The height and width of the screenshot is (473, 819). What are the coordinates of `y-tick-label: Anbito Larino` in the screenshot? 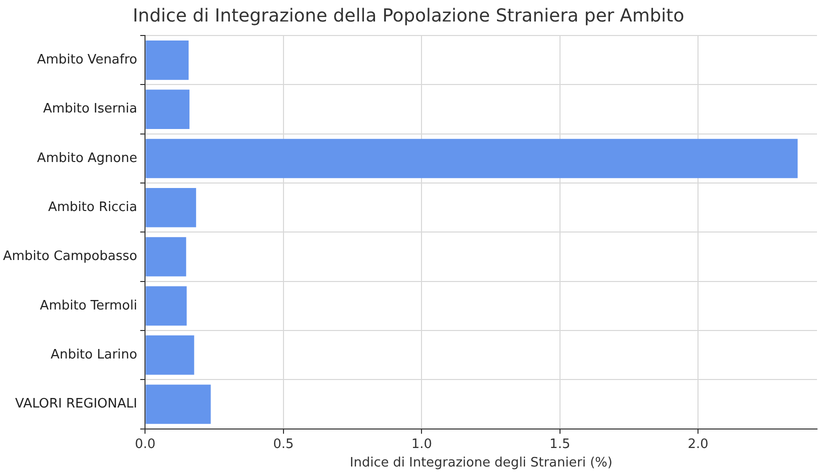 It's located at (94, 354).